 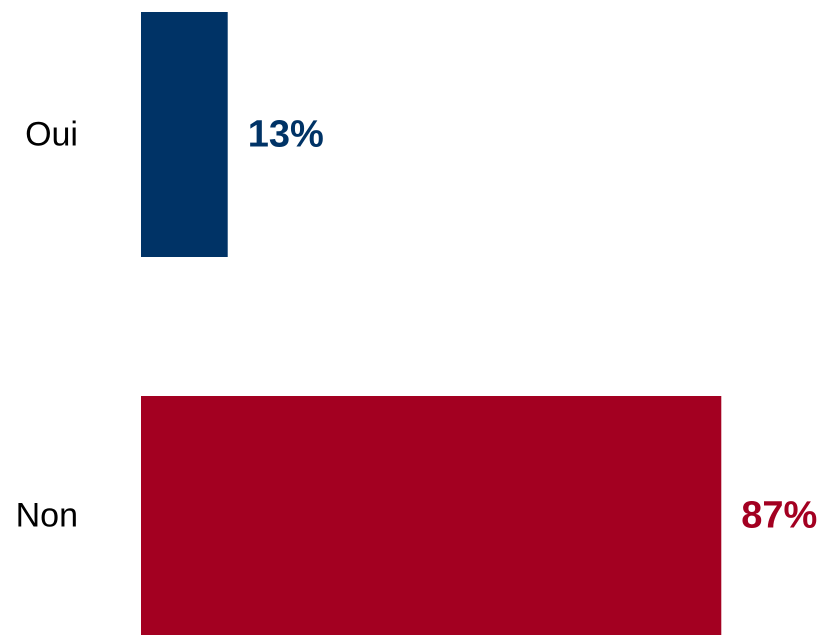 What do you see at coordinates (779, 516) in the screenshot?
I see `value-label-non: 87%` at bounding box center [779, 516].